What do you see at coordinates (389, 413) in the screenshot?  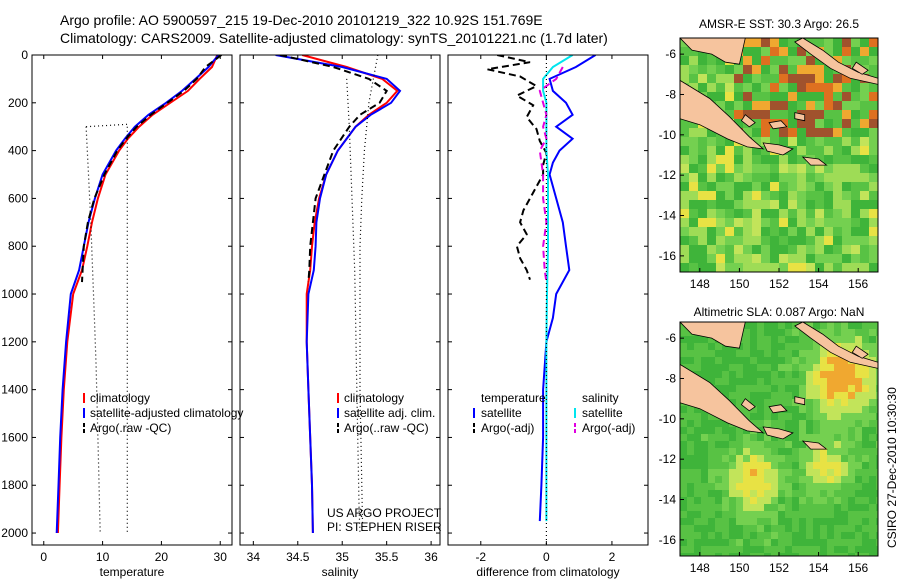 I see `legend-label-satellite: satellite adj. clim.` at bounding box center [389, 413].